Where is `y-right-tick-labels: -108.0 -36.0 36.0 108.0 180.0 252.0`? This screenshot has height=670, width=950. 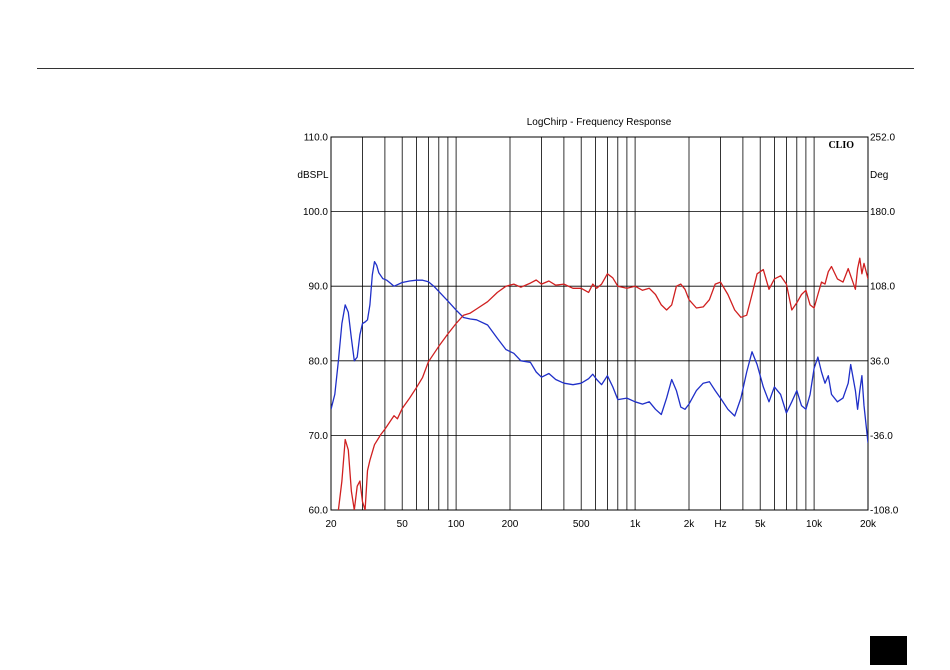 y-right-tick-labels: -108.0 -36.0 36.0 108.0 180.0 252.0 is located at coordinates (884, 325).